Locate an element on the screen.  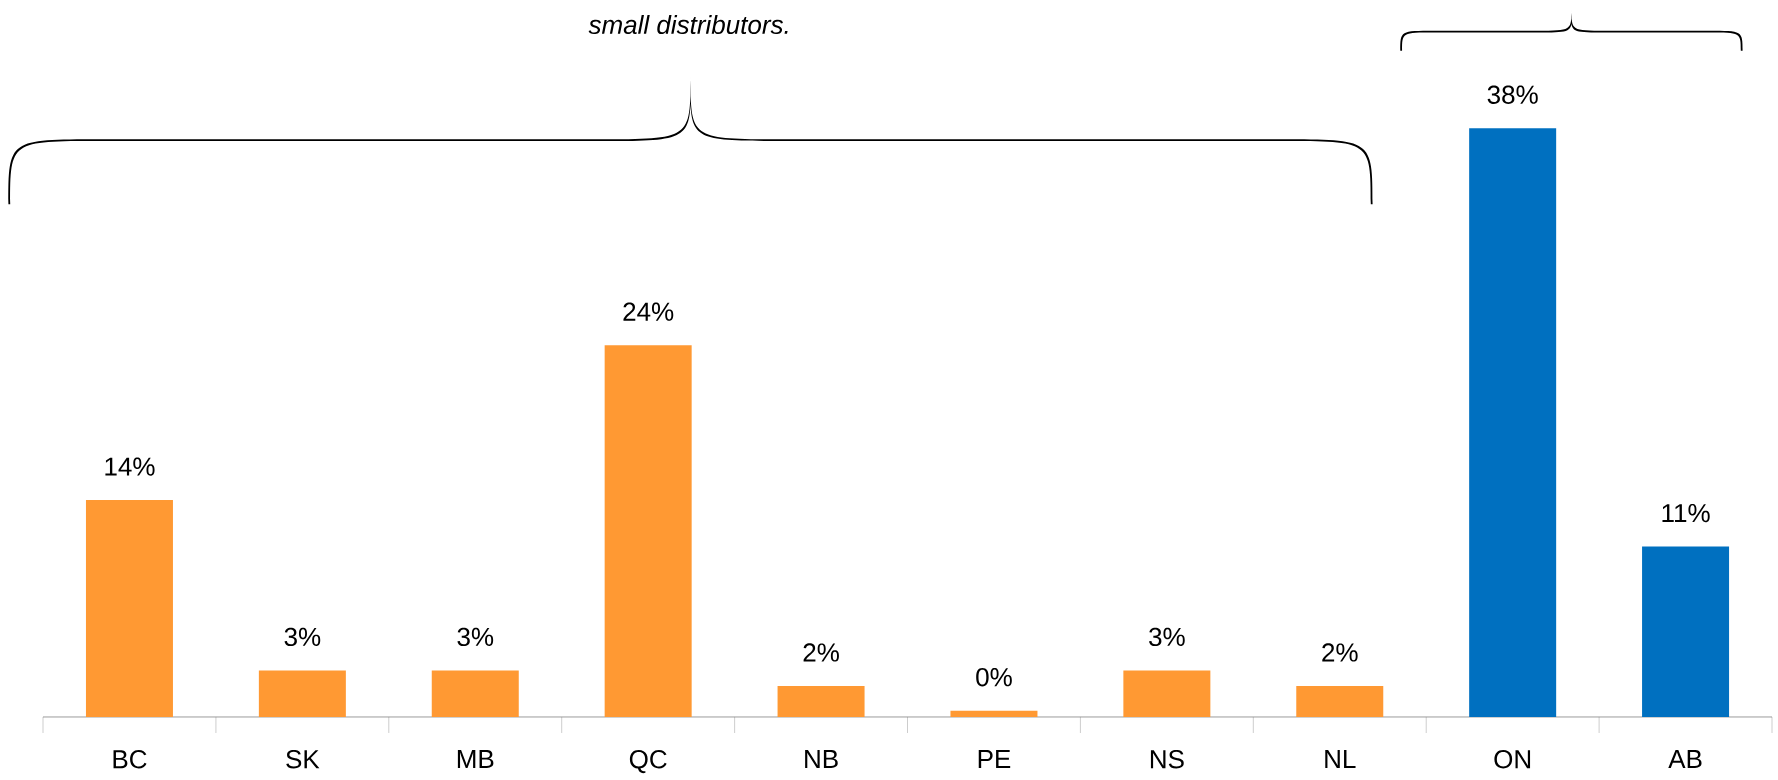
x-tick-label: QC is located at coordinates (648, 762).